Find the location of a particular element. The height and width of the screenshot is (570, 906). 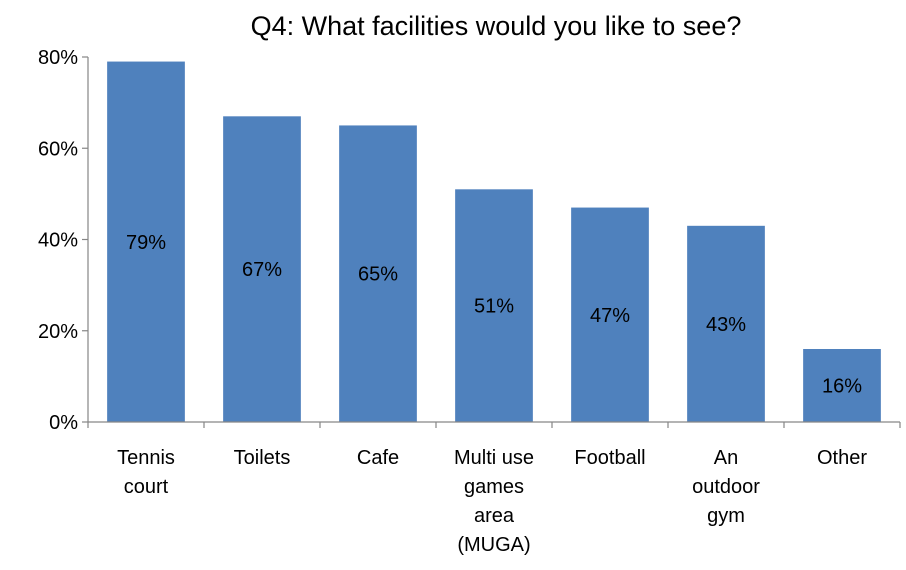

data-label: 67% is located at coordinates (262, 270).